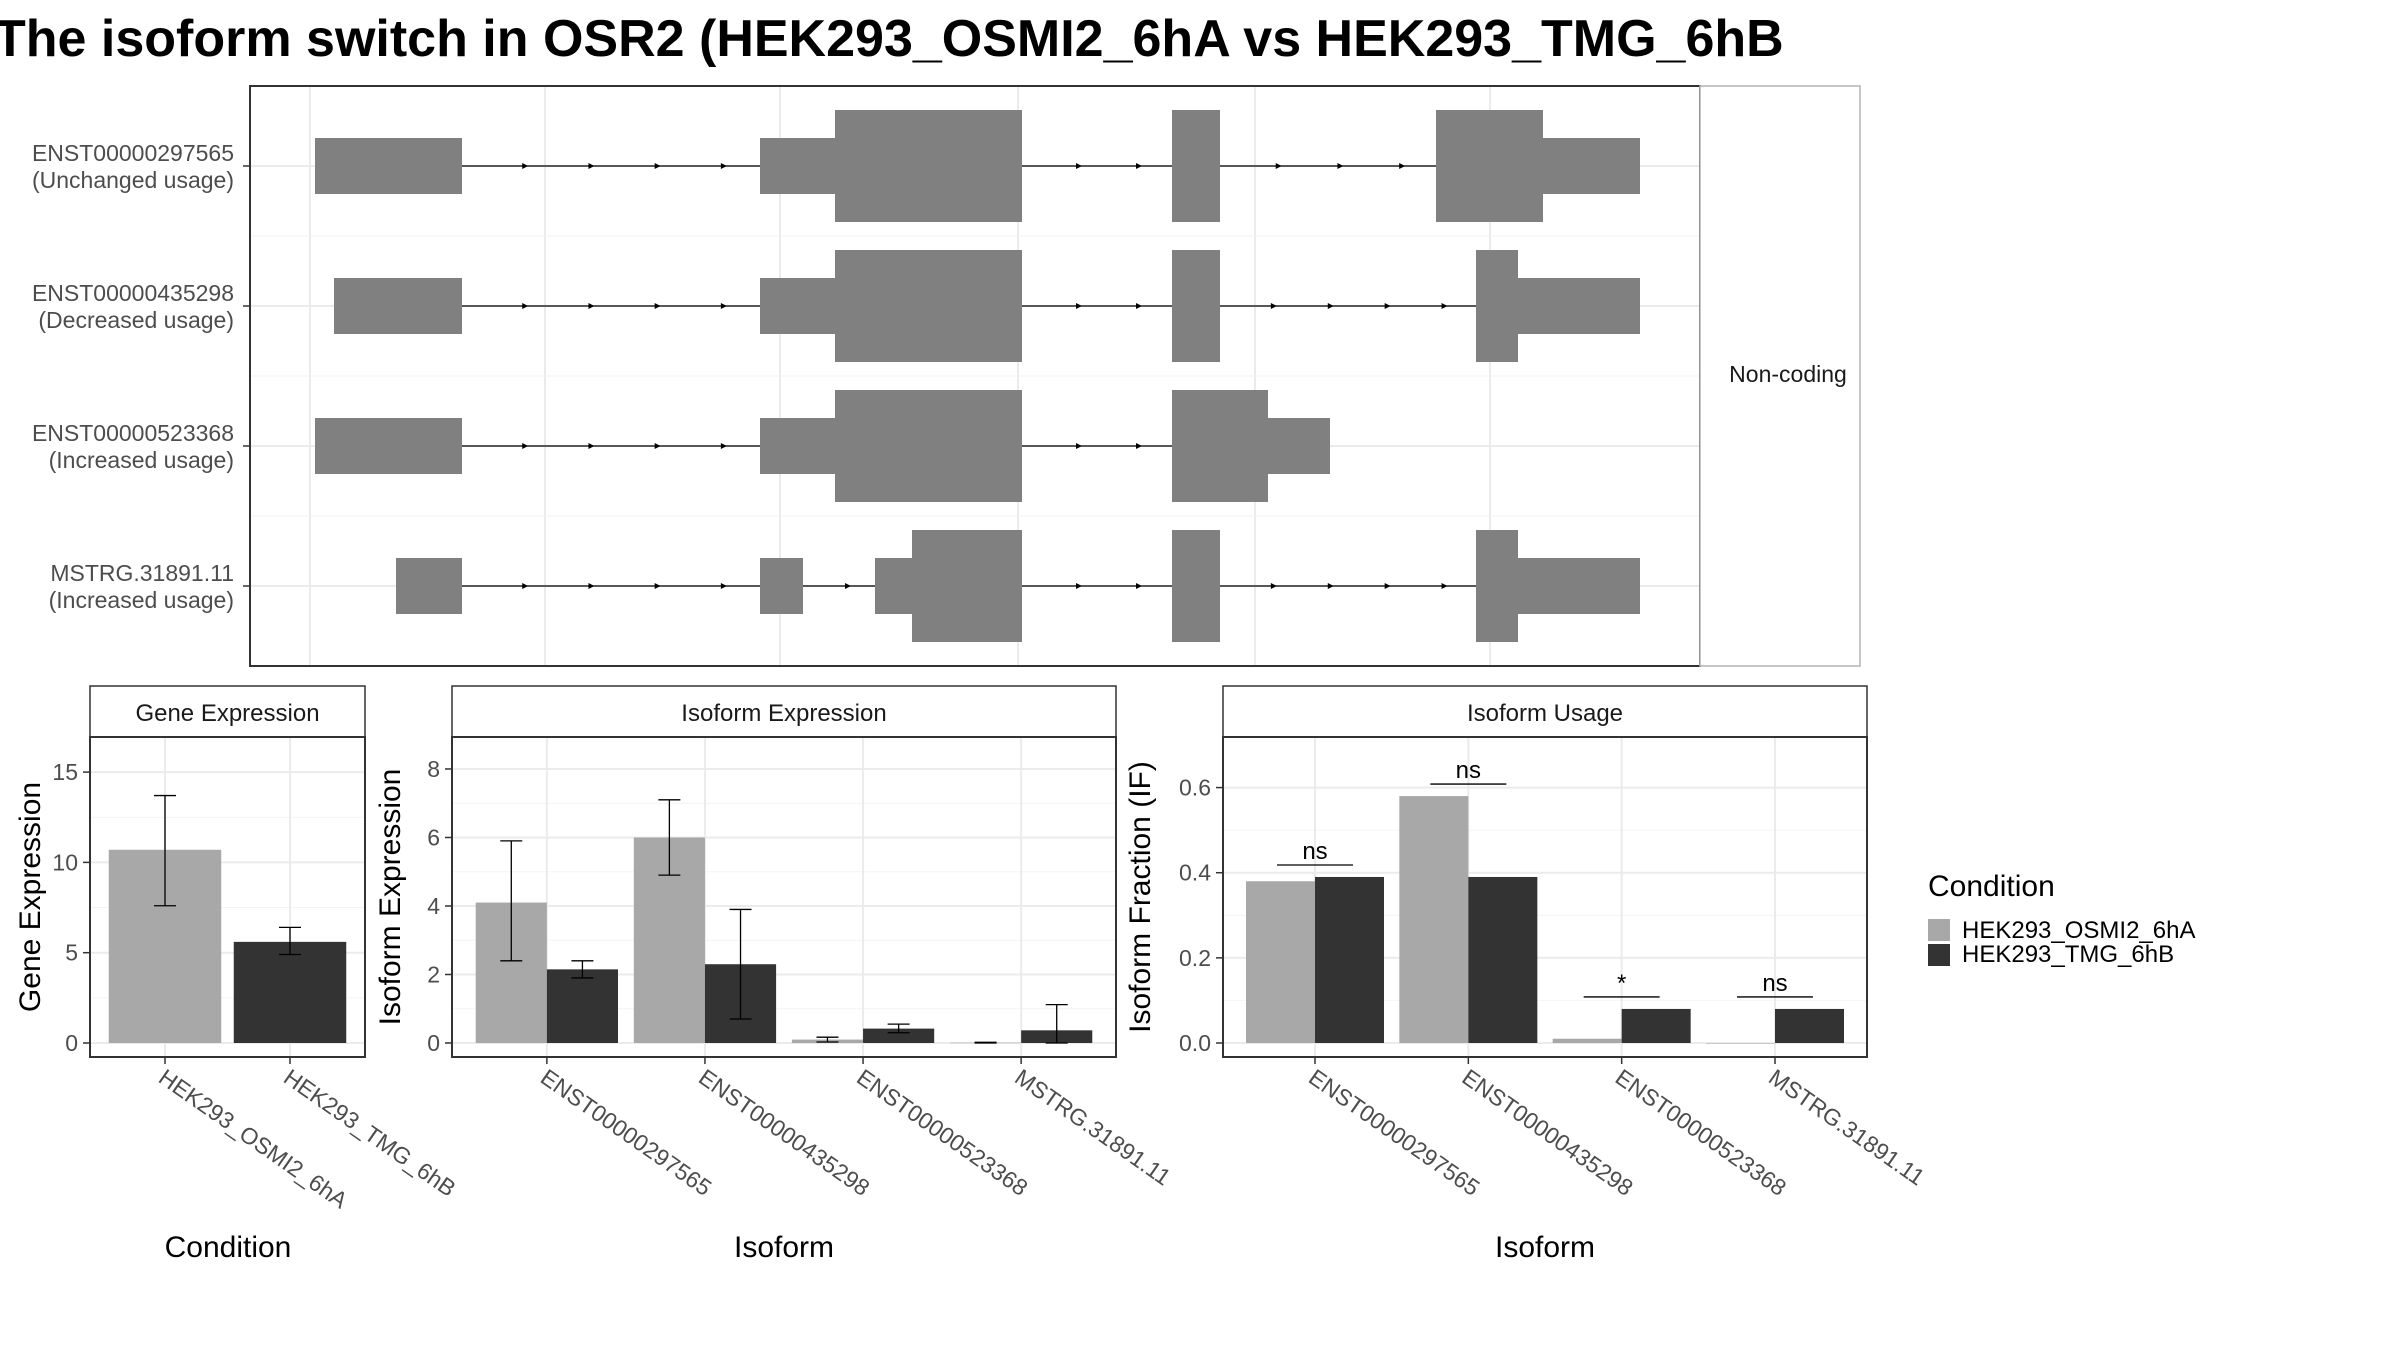 This screenshot has height=1350, width=2400. Describe the element at coordinates (1195, 788) in the screenshot. I see `y-tick-label: 0.6` at that location.